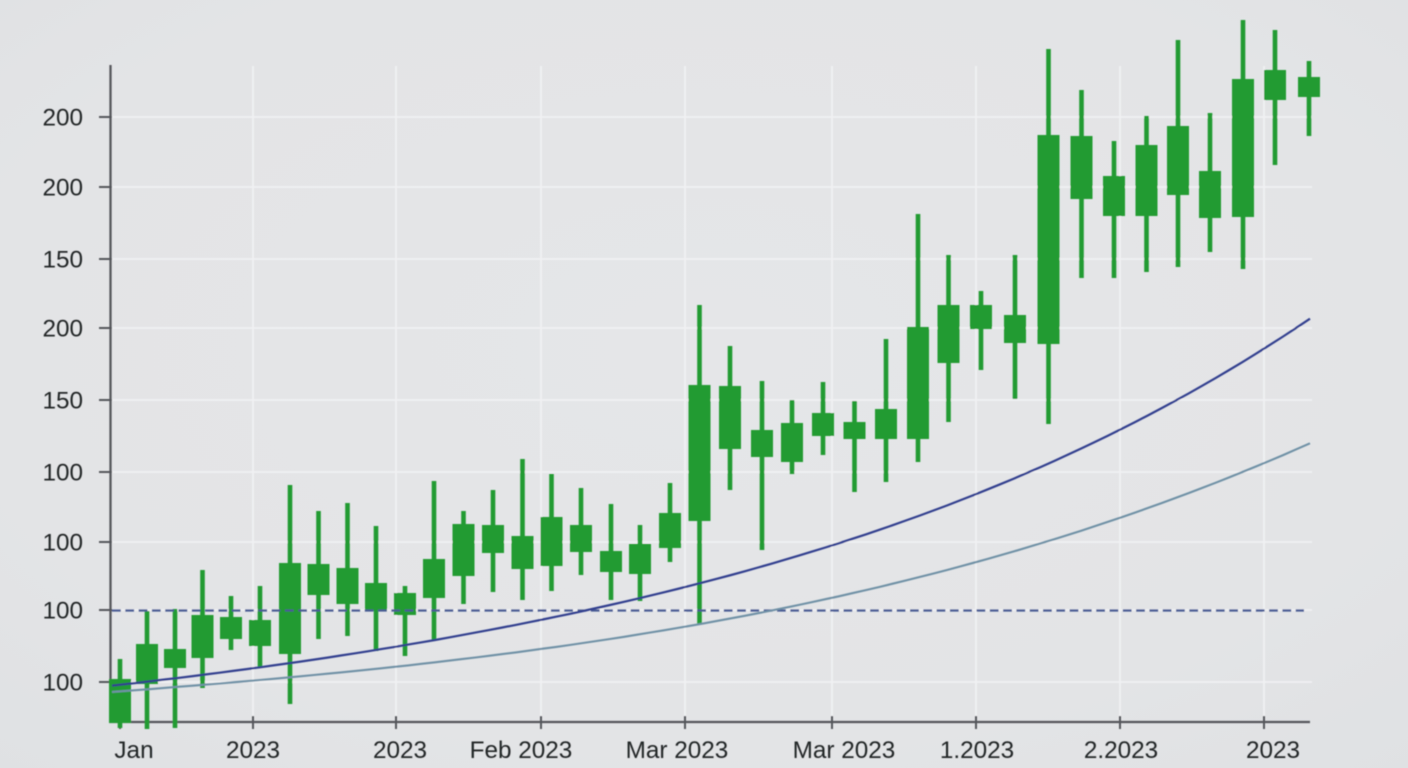 The height and width of the screenshot is (768, 1408). Describe the element at coordinates (977, 750) in the screenshot. I see `svg-text: 1.2023` at that location.